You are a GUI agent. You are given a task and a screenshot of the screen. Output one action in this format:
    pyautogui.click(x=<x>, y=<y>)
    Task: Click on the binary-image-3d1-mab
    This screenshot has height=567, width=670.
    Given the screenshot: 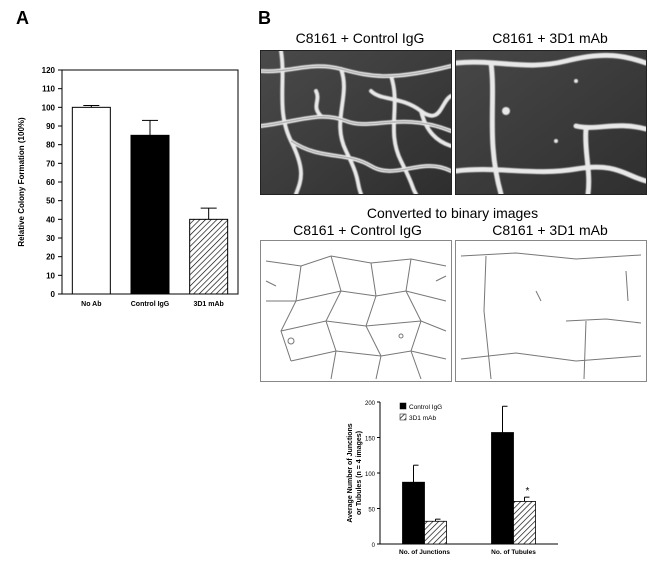 What is the action you would take?
    pyautogui.click(x=551, y=311)
    